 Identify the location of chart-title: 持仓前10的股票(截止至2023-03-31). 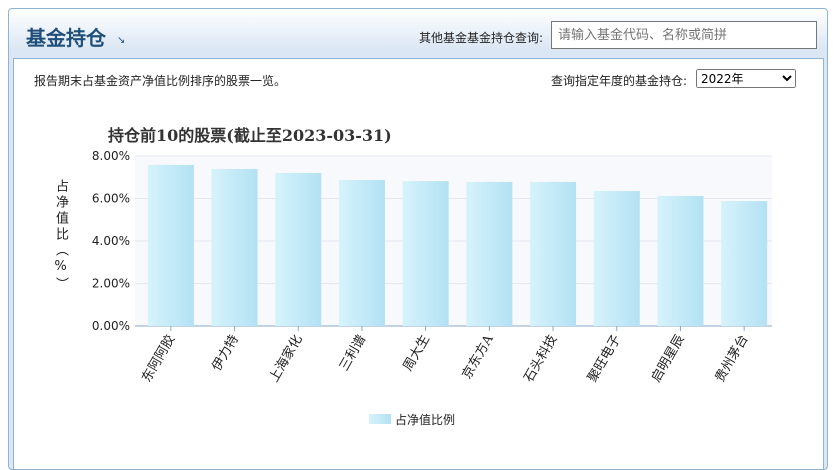
(250, 135).